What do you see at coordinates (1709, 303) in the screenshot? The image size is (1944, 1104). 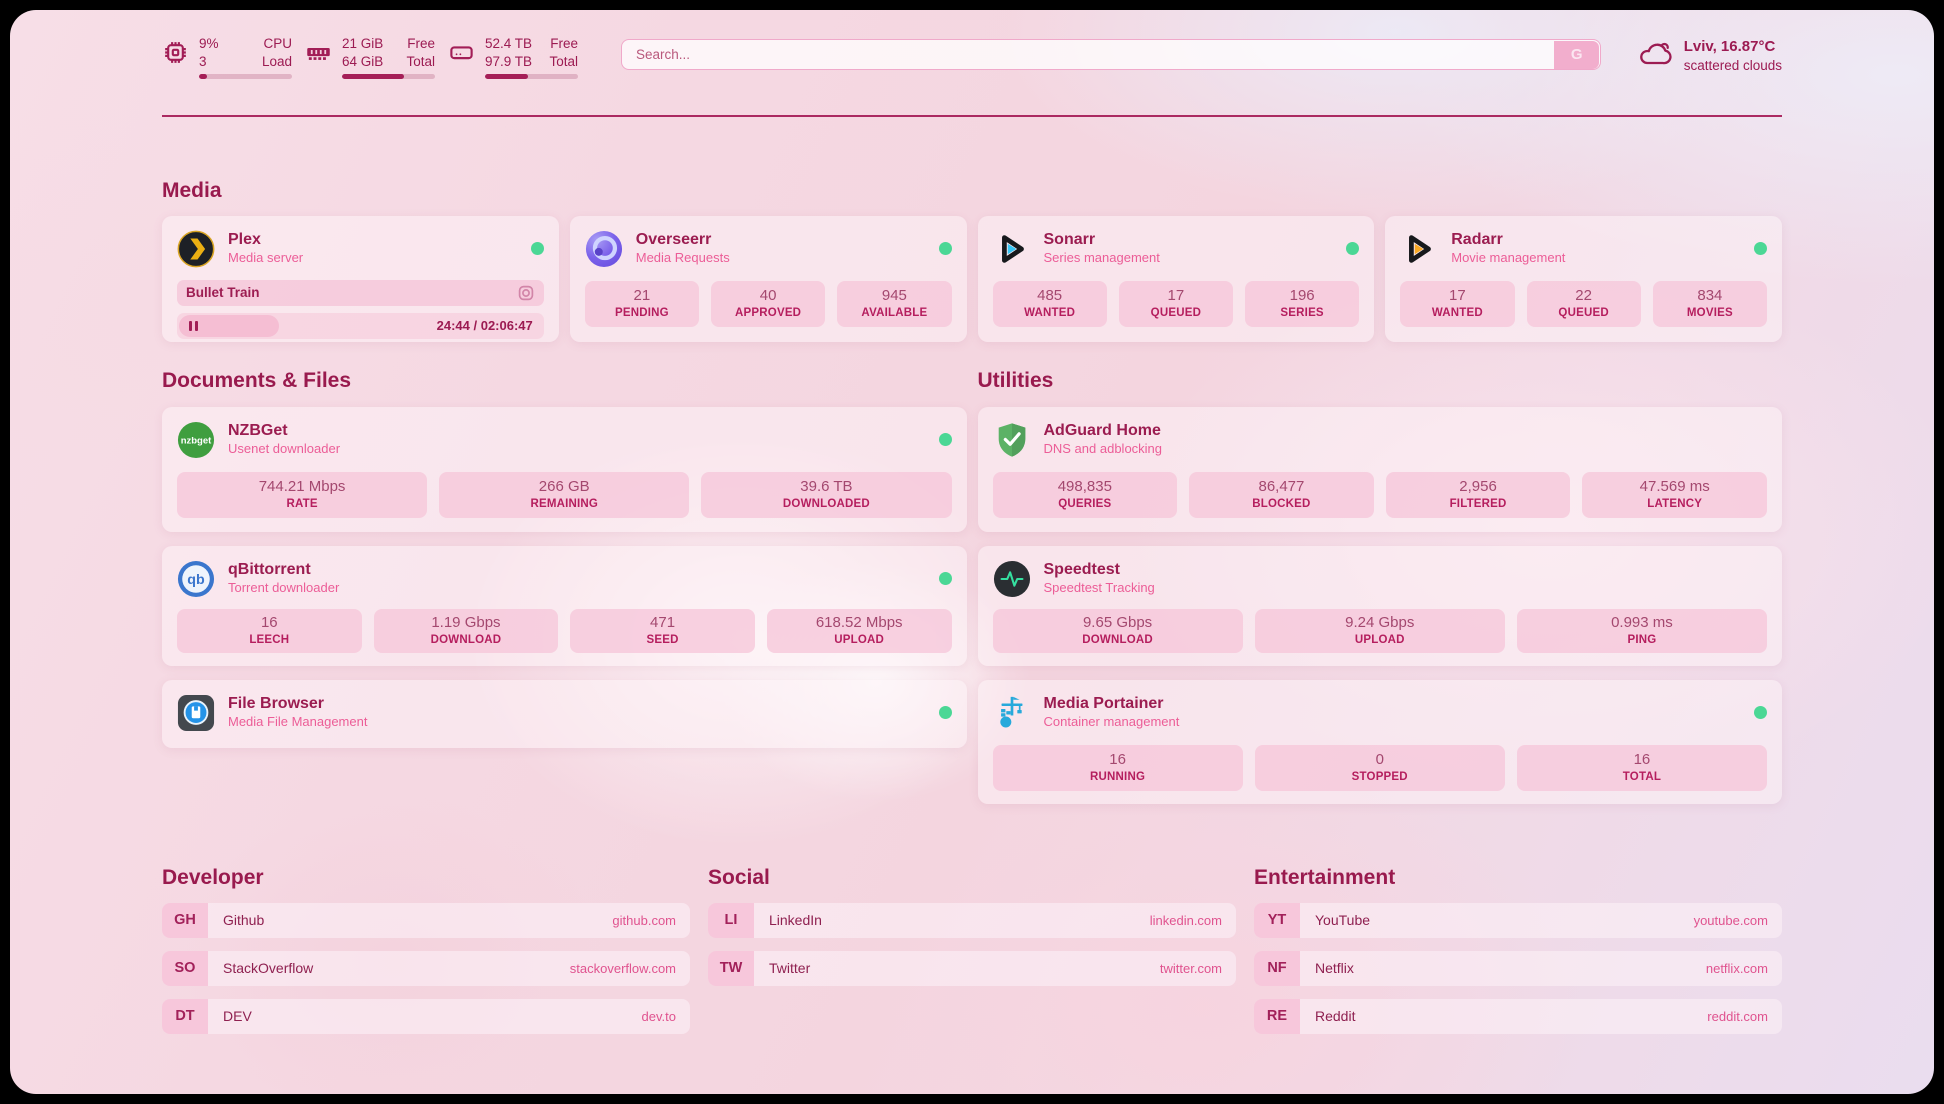 I see `stat-tile: 834 MOVIES` at bounding box center [1709, 303].